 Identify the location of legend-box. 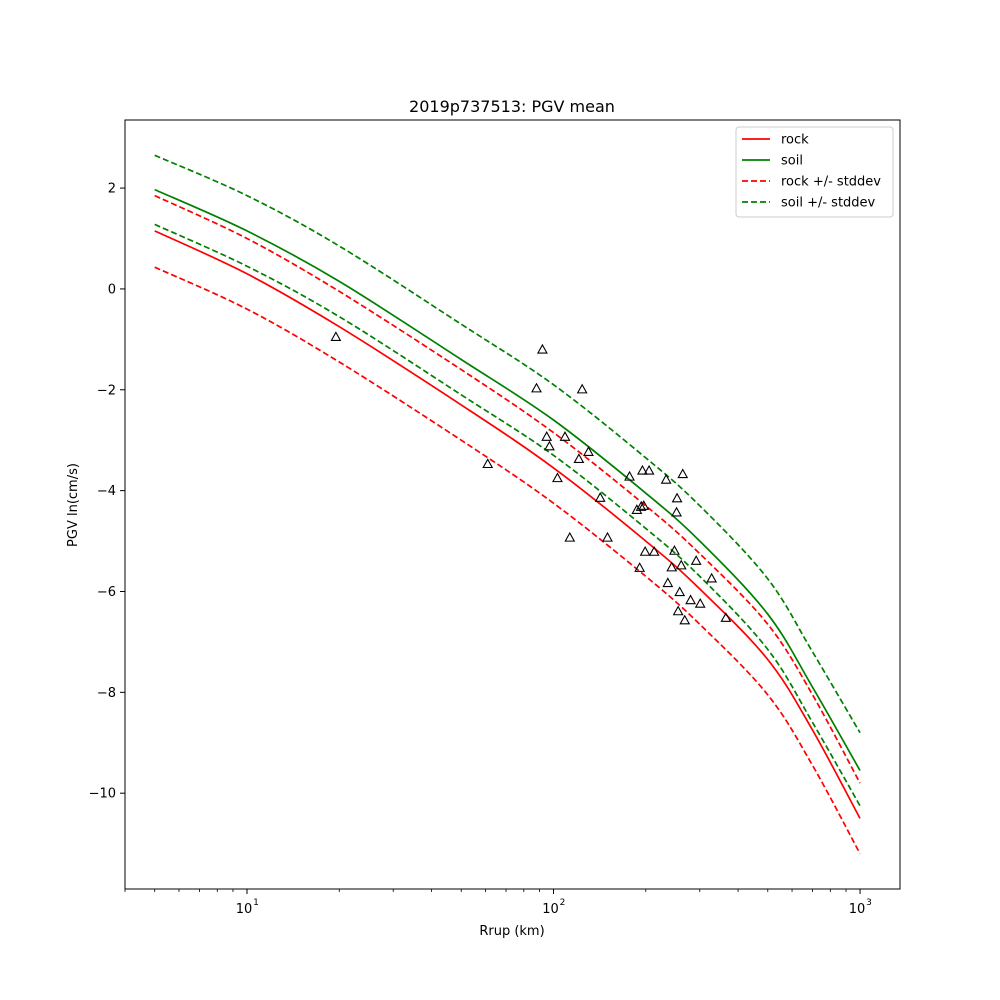
(814, 172).